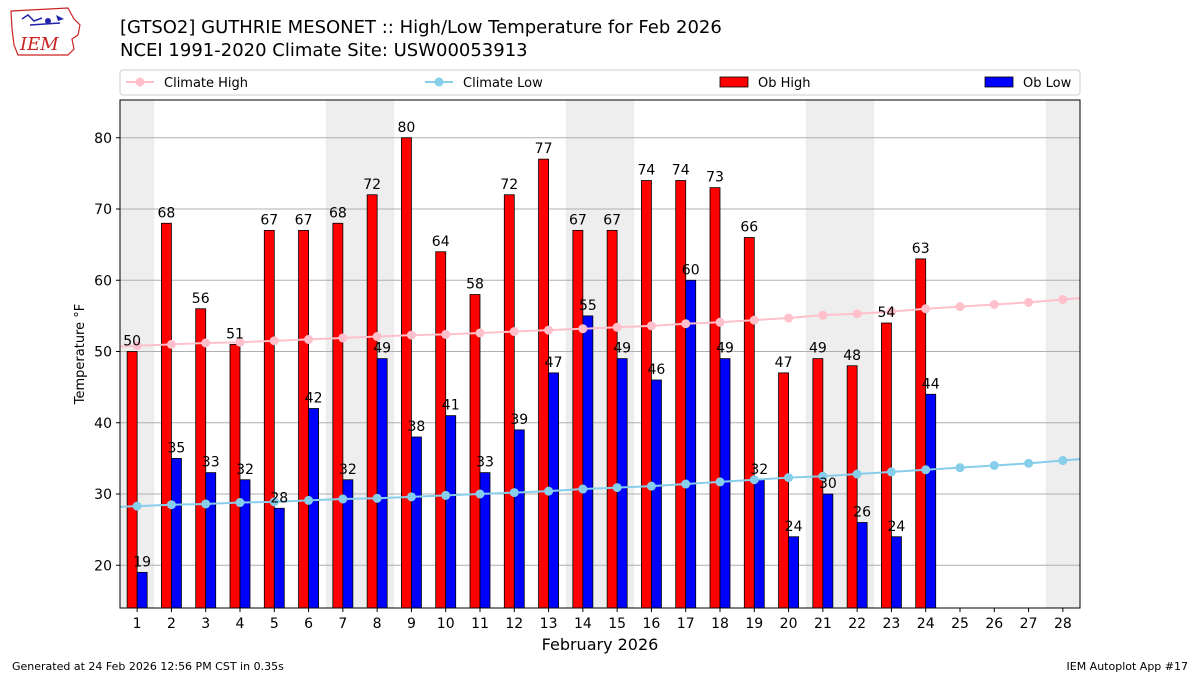 This screenshot has height=675, width=1200. I want to click on ob-high-label: 68, so click(338, 213).